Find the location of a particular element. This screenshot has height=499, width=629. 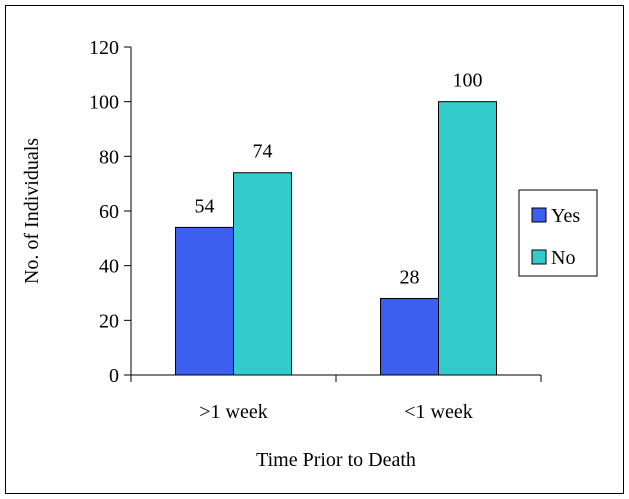

data-label: 28 is located at coordinates (410, 277).